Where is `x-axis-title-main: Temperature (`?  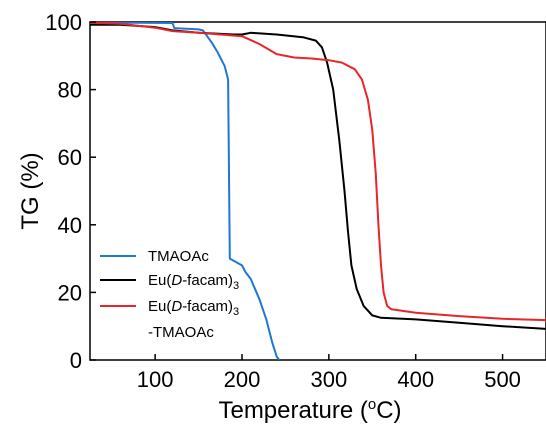
x-axis-title-main: Temperature ( is located at coordinates (292, 410).